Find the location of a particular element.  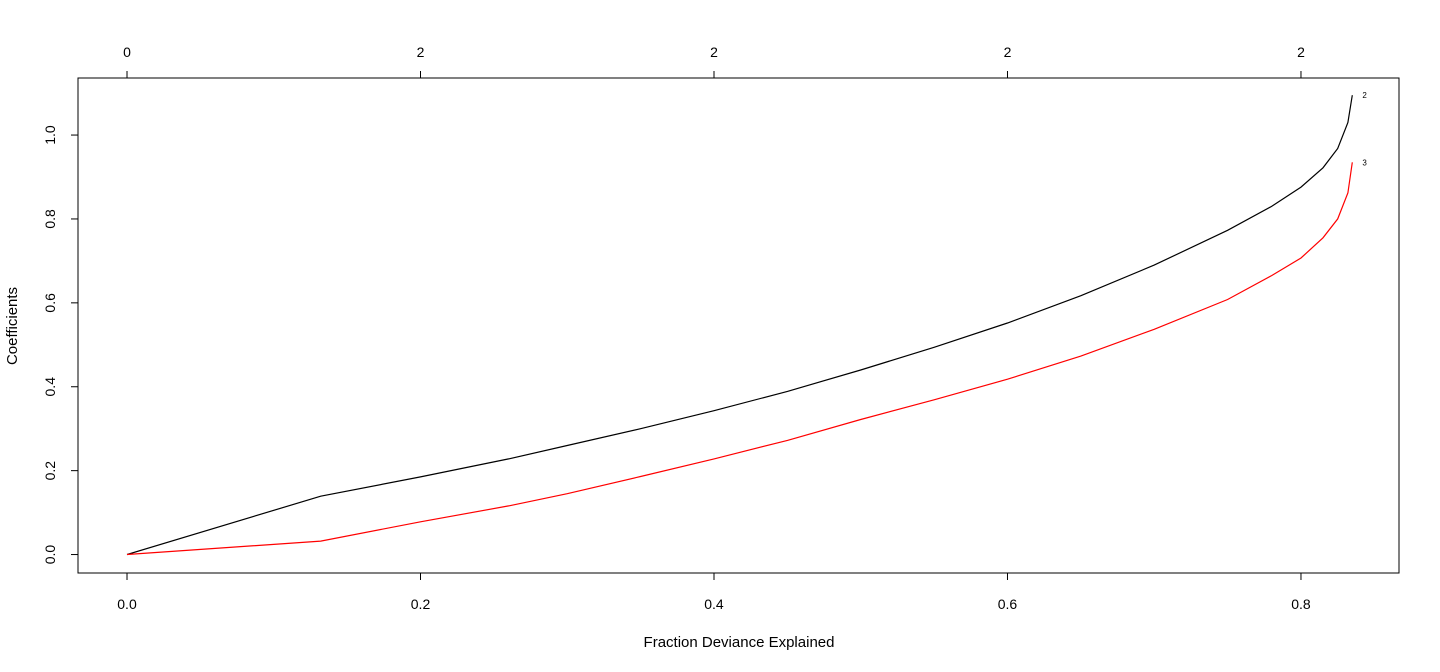

y-tick-label: 0.2 is located at coordinates (50, 471).